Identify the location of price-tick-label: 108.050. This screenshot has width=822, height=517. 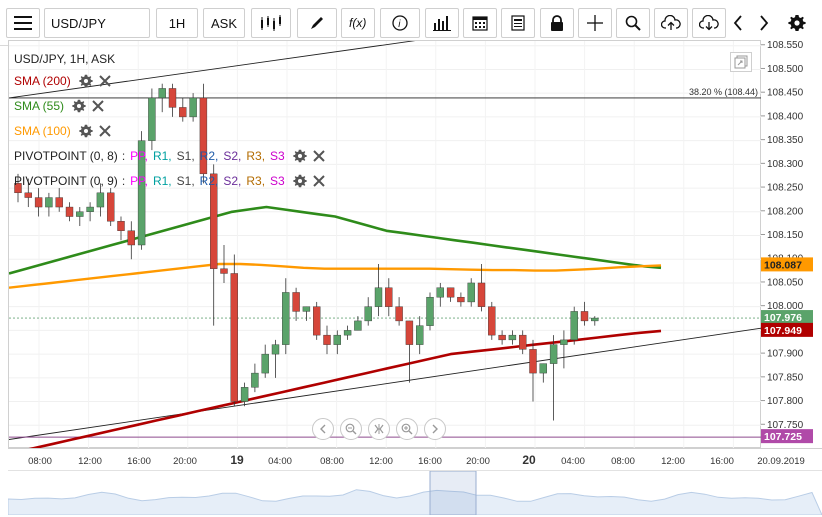
(785, 282).